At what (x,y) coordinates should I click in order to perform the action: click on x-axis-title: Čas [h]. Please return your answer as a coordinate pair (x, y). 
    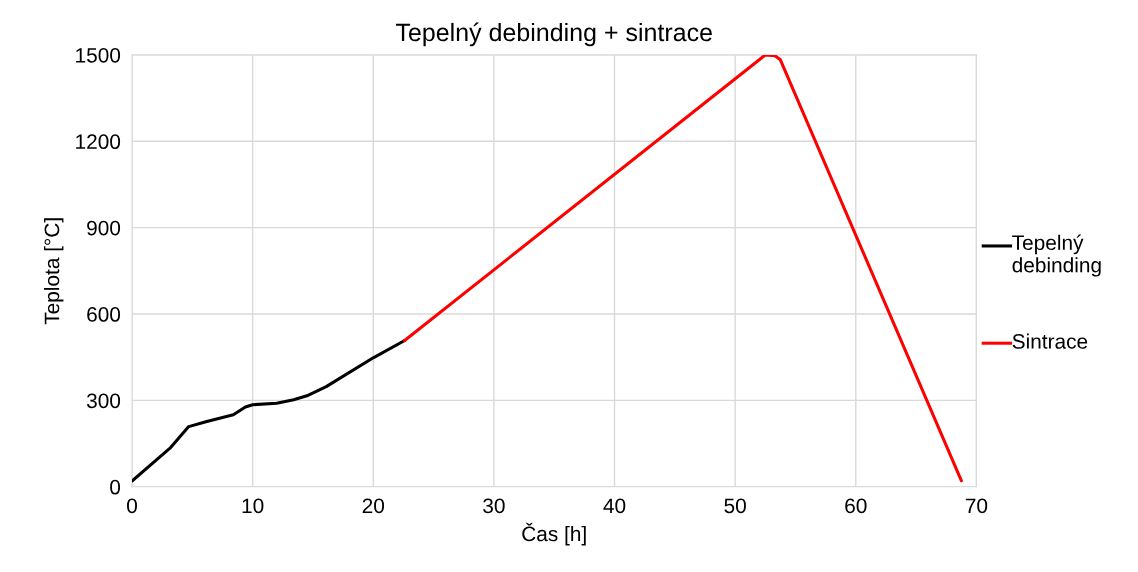
    Looking at the image, I should click on (554, 534).